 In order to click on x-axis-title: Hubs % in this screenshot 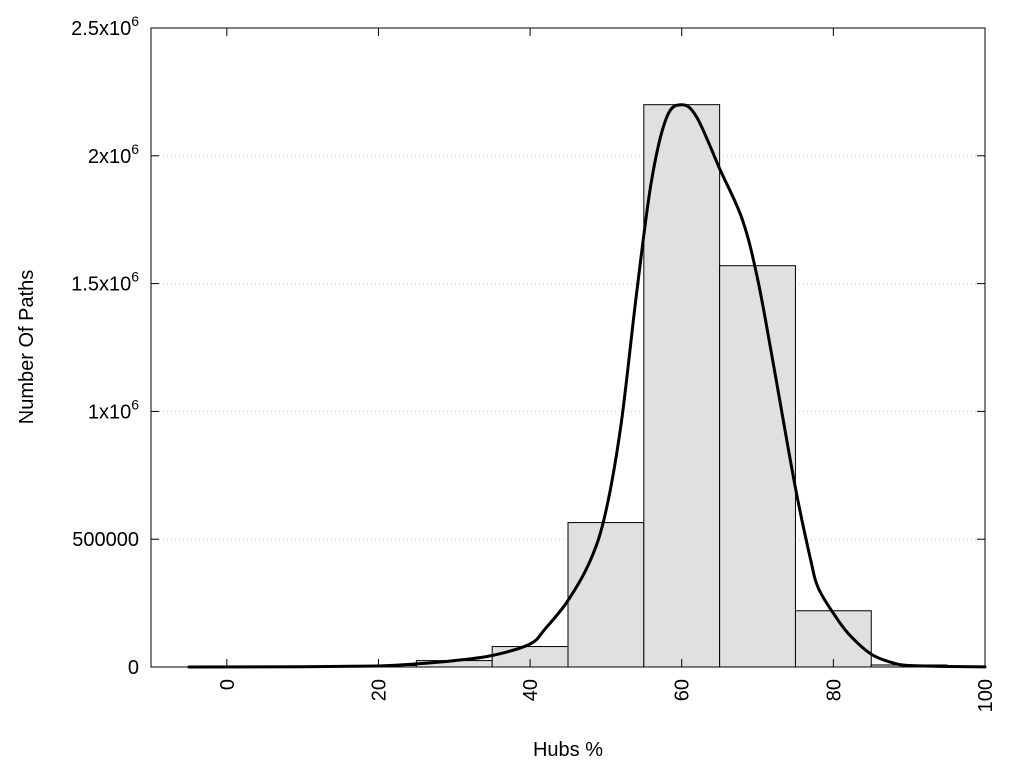, I will do `click(568, 750)`.